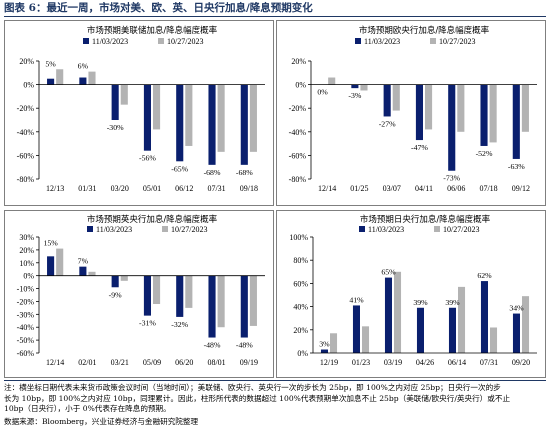 The height and width of the screenshot is (429, 550). Describe the element at coordinates (249, 362) in the screenshot. I see `x-tick-label: 09/19` at that location.